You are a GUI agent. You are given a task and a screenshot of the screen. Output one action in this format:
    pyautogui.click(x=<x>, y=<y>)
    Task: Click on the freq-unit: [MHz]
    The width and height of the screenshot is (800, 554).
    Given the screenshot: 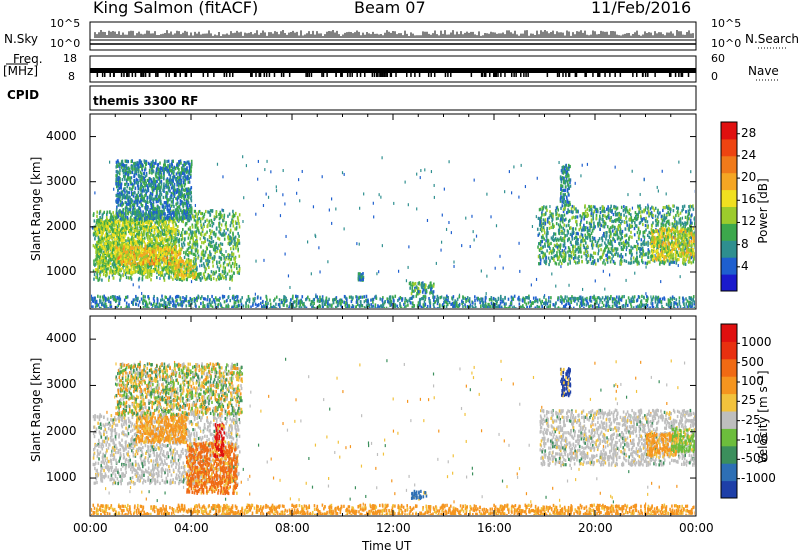 What is the action you would take?
    pyautogui.click(x=21, y=71)
    